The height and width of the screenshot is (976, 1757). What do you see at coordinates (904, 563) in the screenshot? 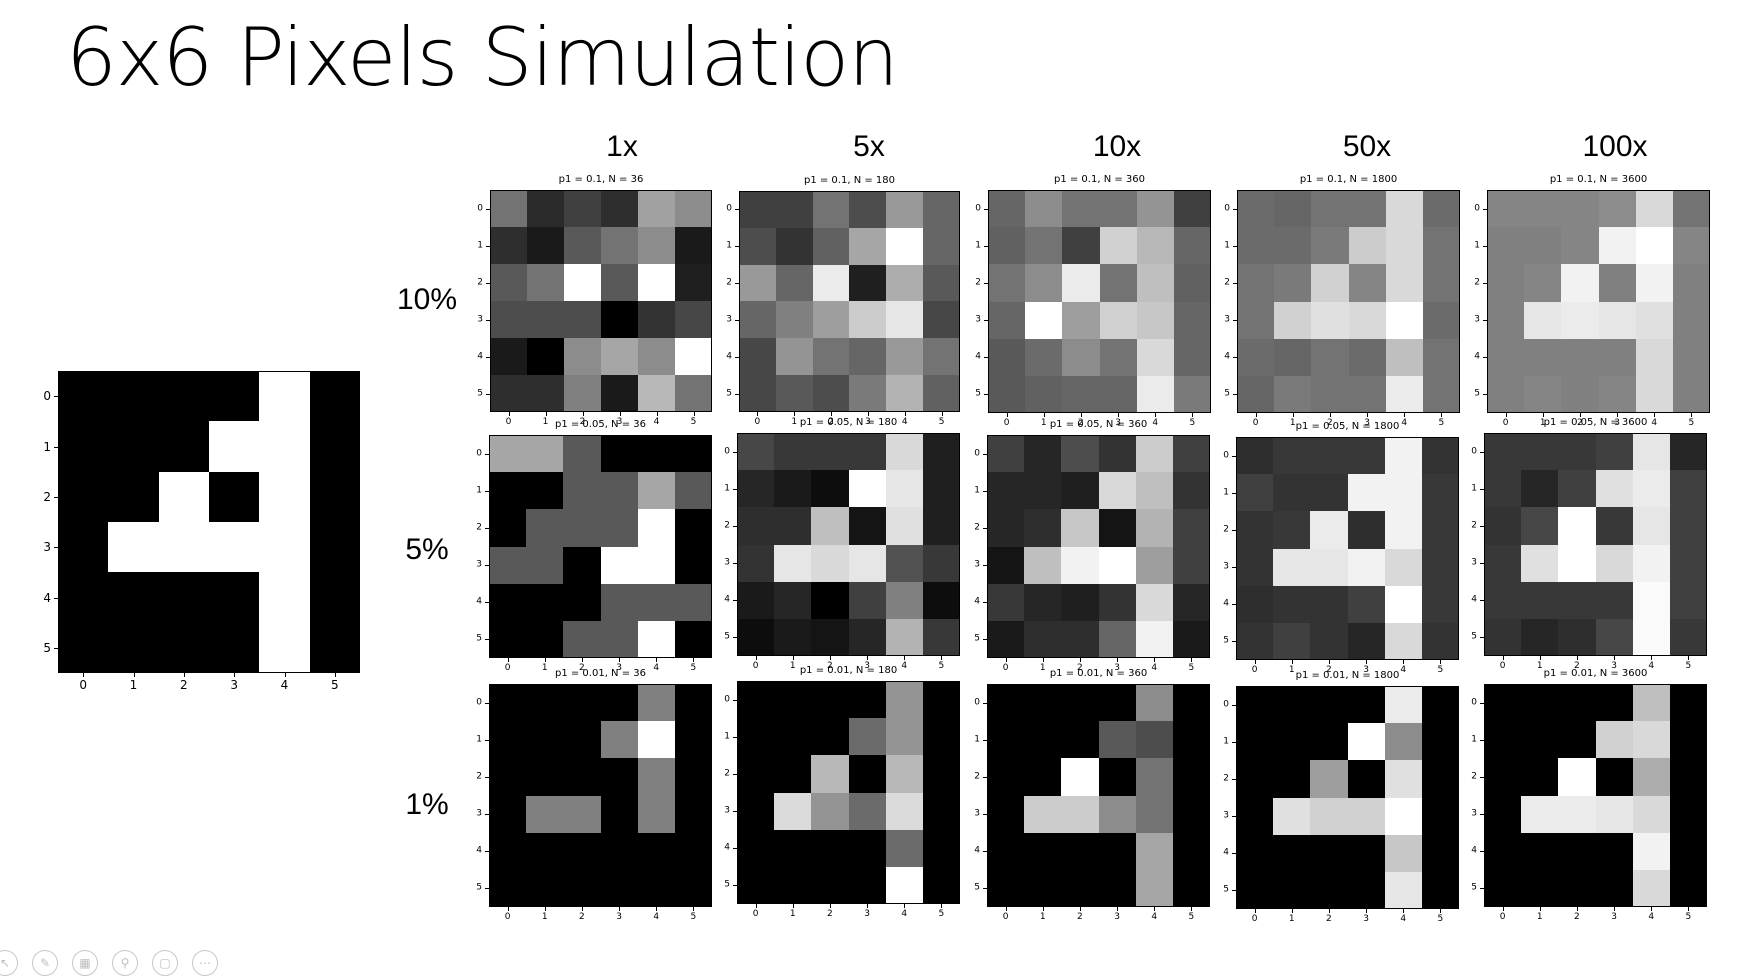
I see `heatmap-cell-r3-c4` at bounding box center [904, 563].